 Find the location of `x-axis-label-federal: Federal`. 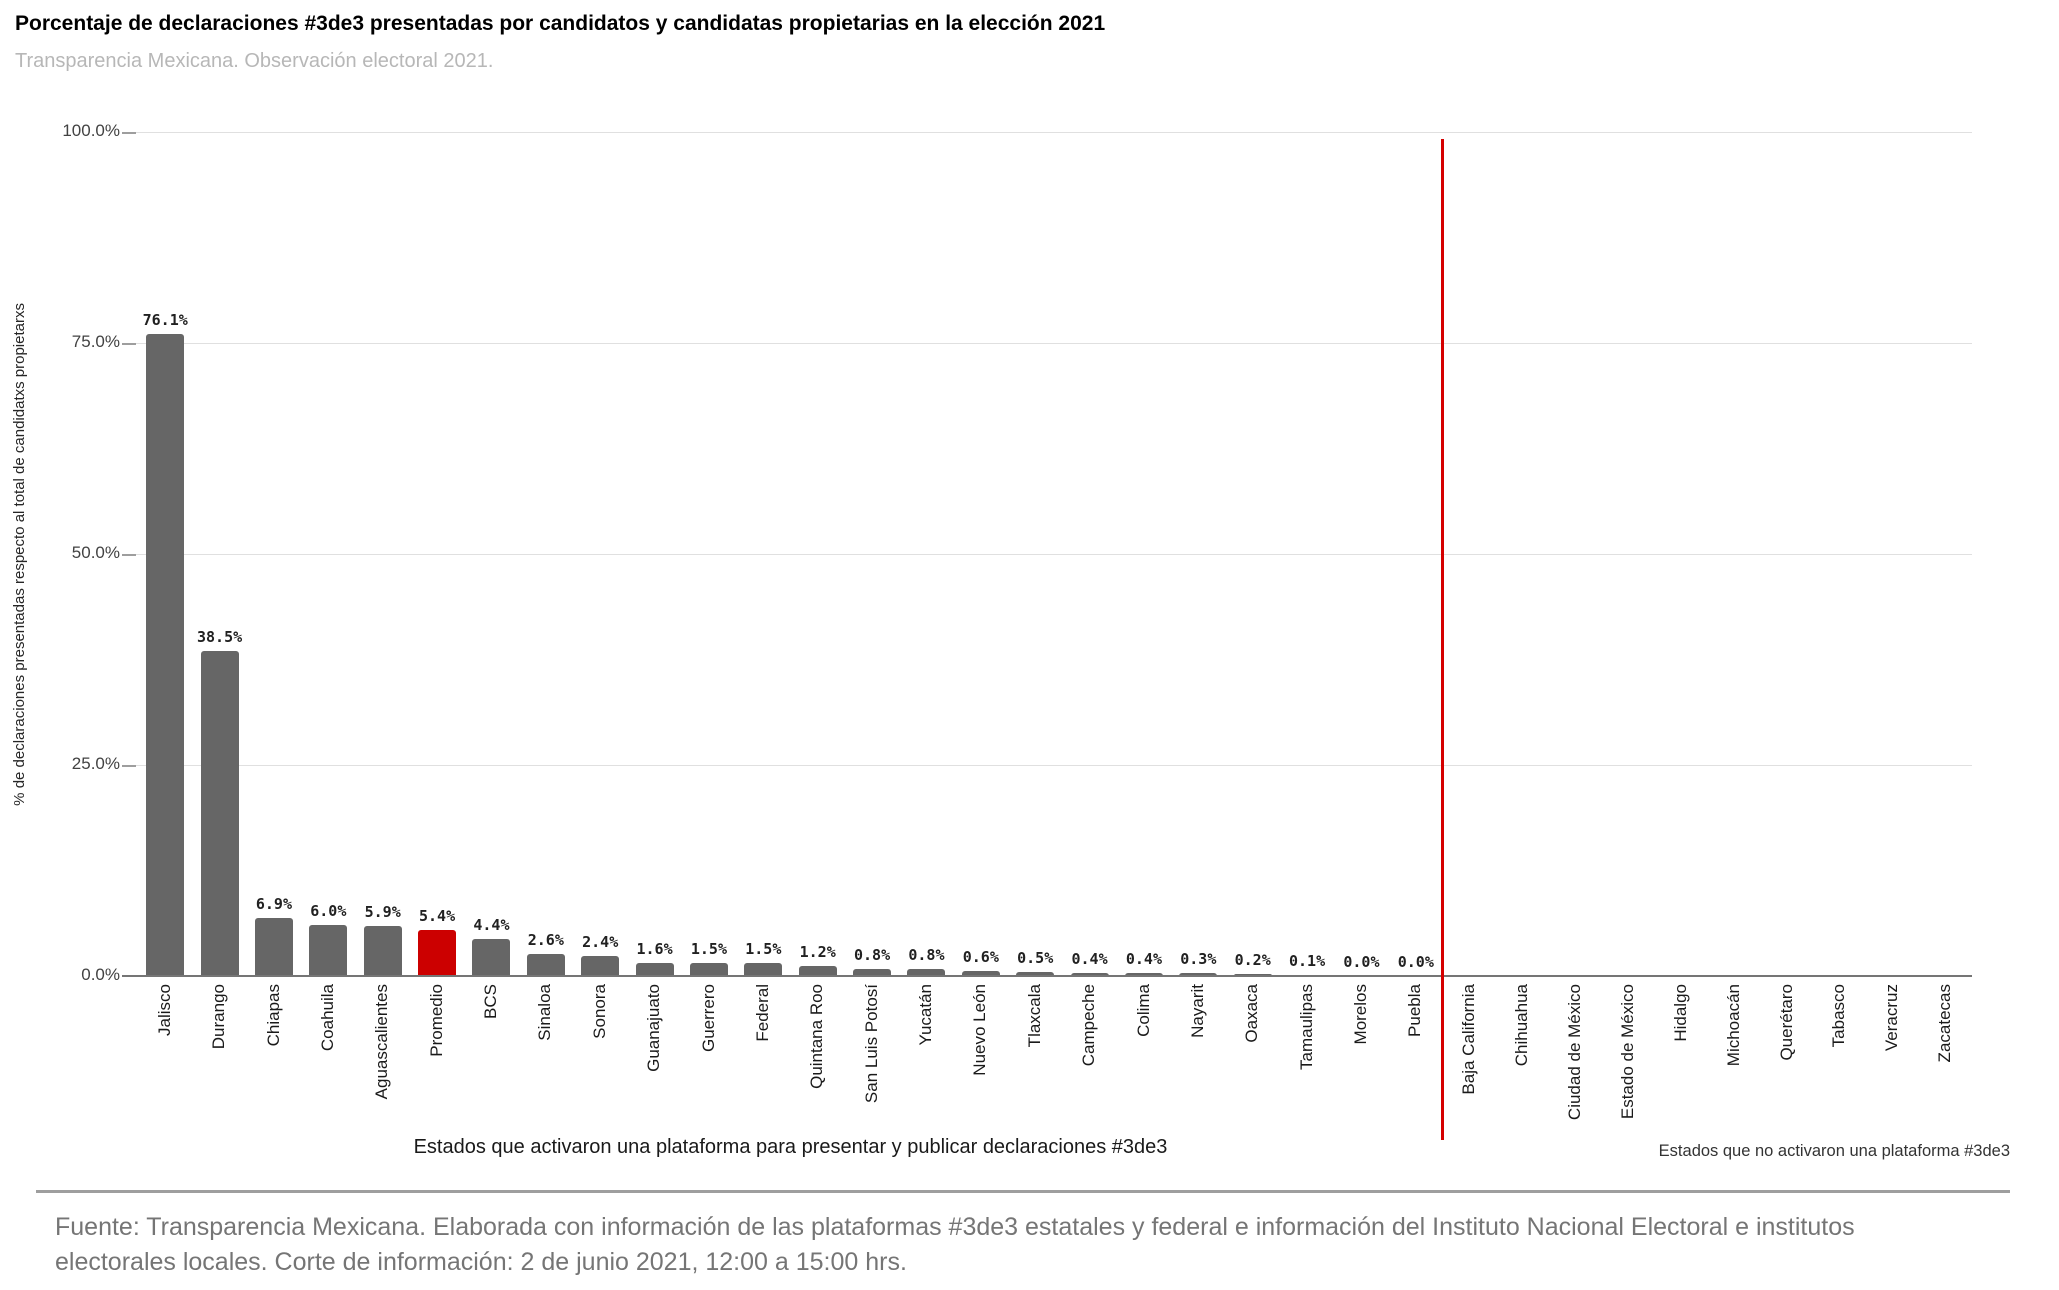

x-axis-label-federal: Federal is located at coordinates (762, 1013).